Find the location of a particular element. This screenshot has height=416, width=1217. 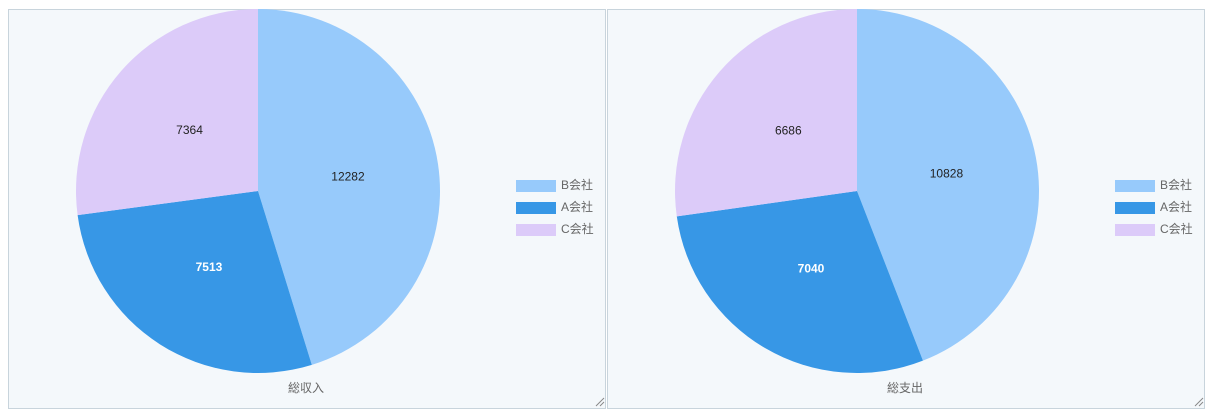

value-label: 7364 is located at coordinates (189, 130).